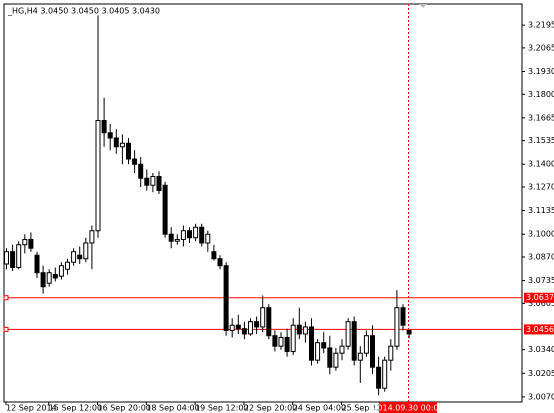 Image resolution: width=554 pixels, height=413 pixels. Describe the element at coordinates (221, 408) in the screenshot. I see `x-tick-label: 19 Sep 12:00` at that location.